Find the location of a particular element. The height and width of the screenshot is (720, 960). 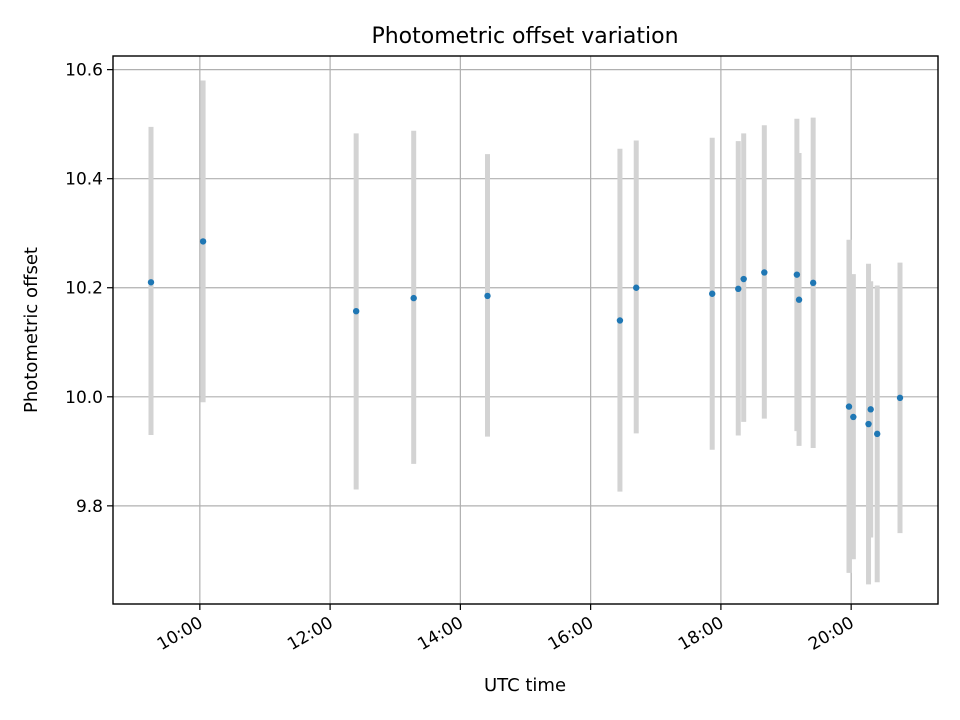

x-tick-label: 10:00 is located at coordinates (180, 634).